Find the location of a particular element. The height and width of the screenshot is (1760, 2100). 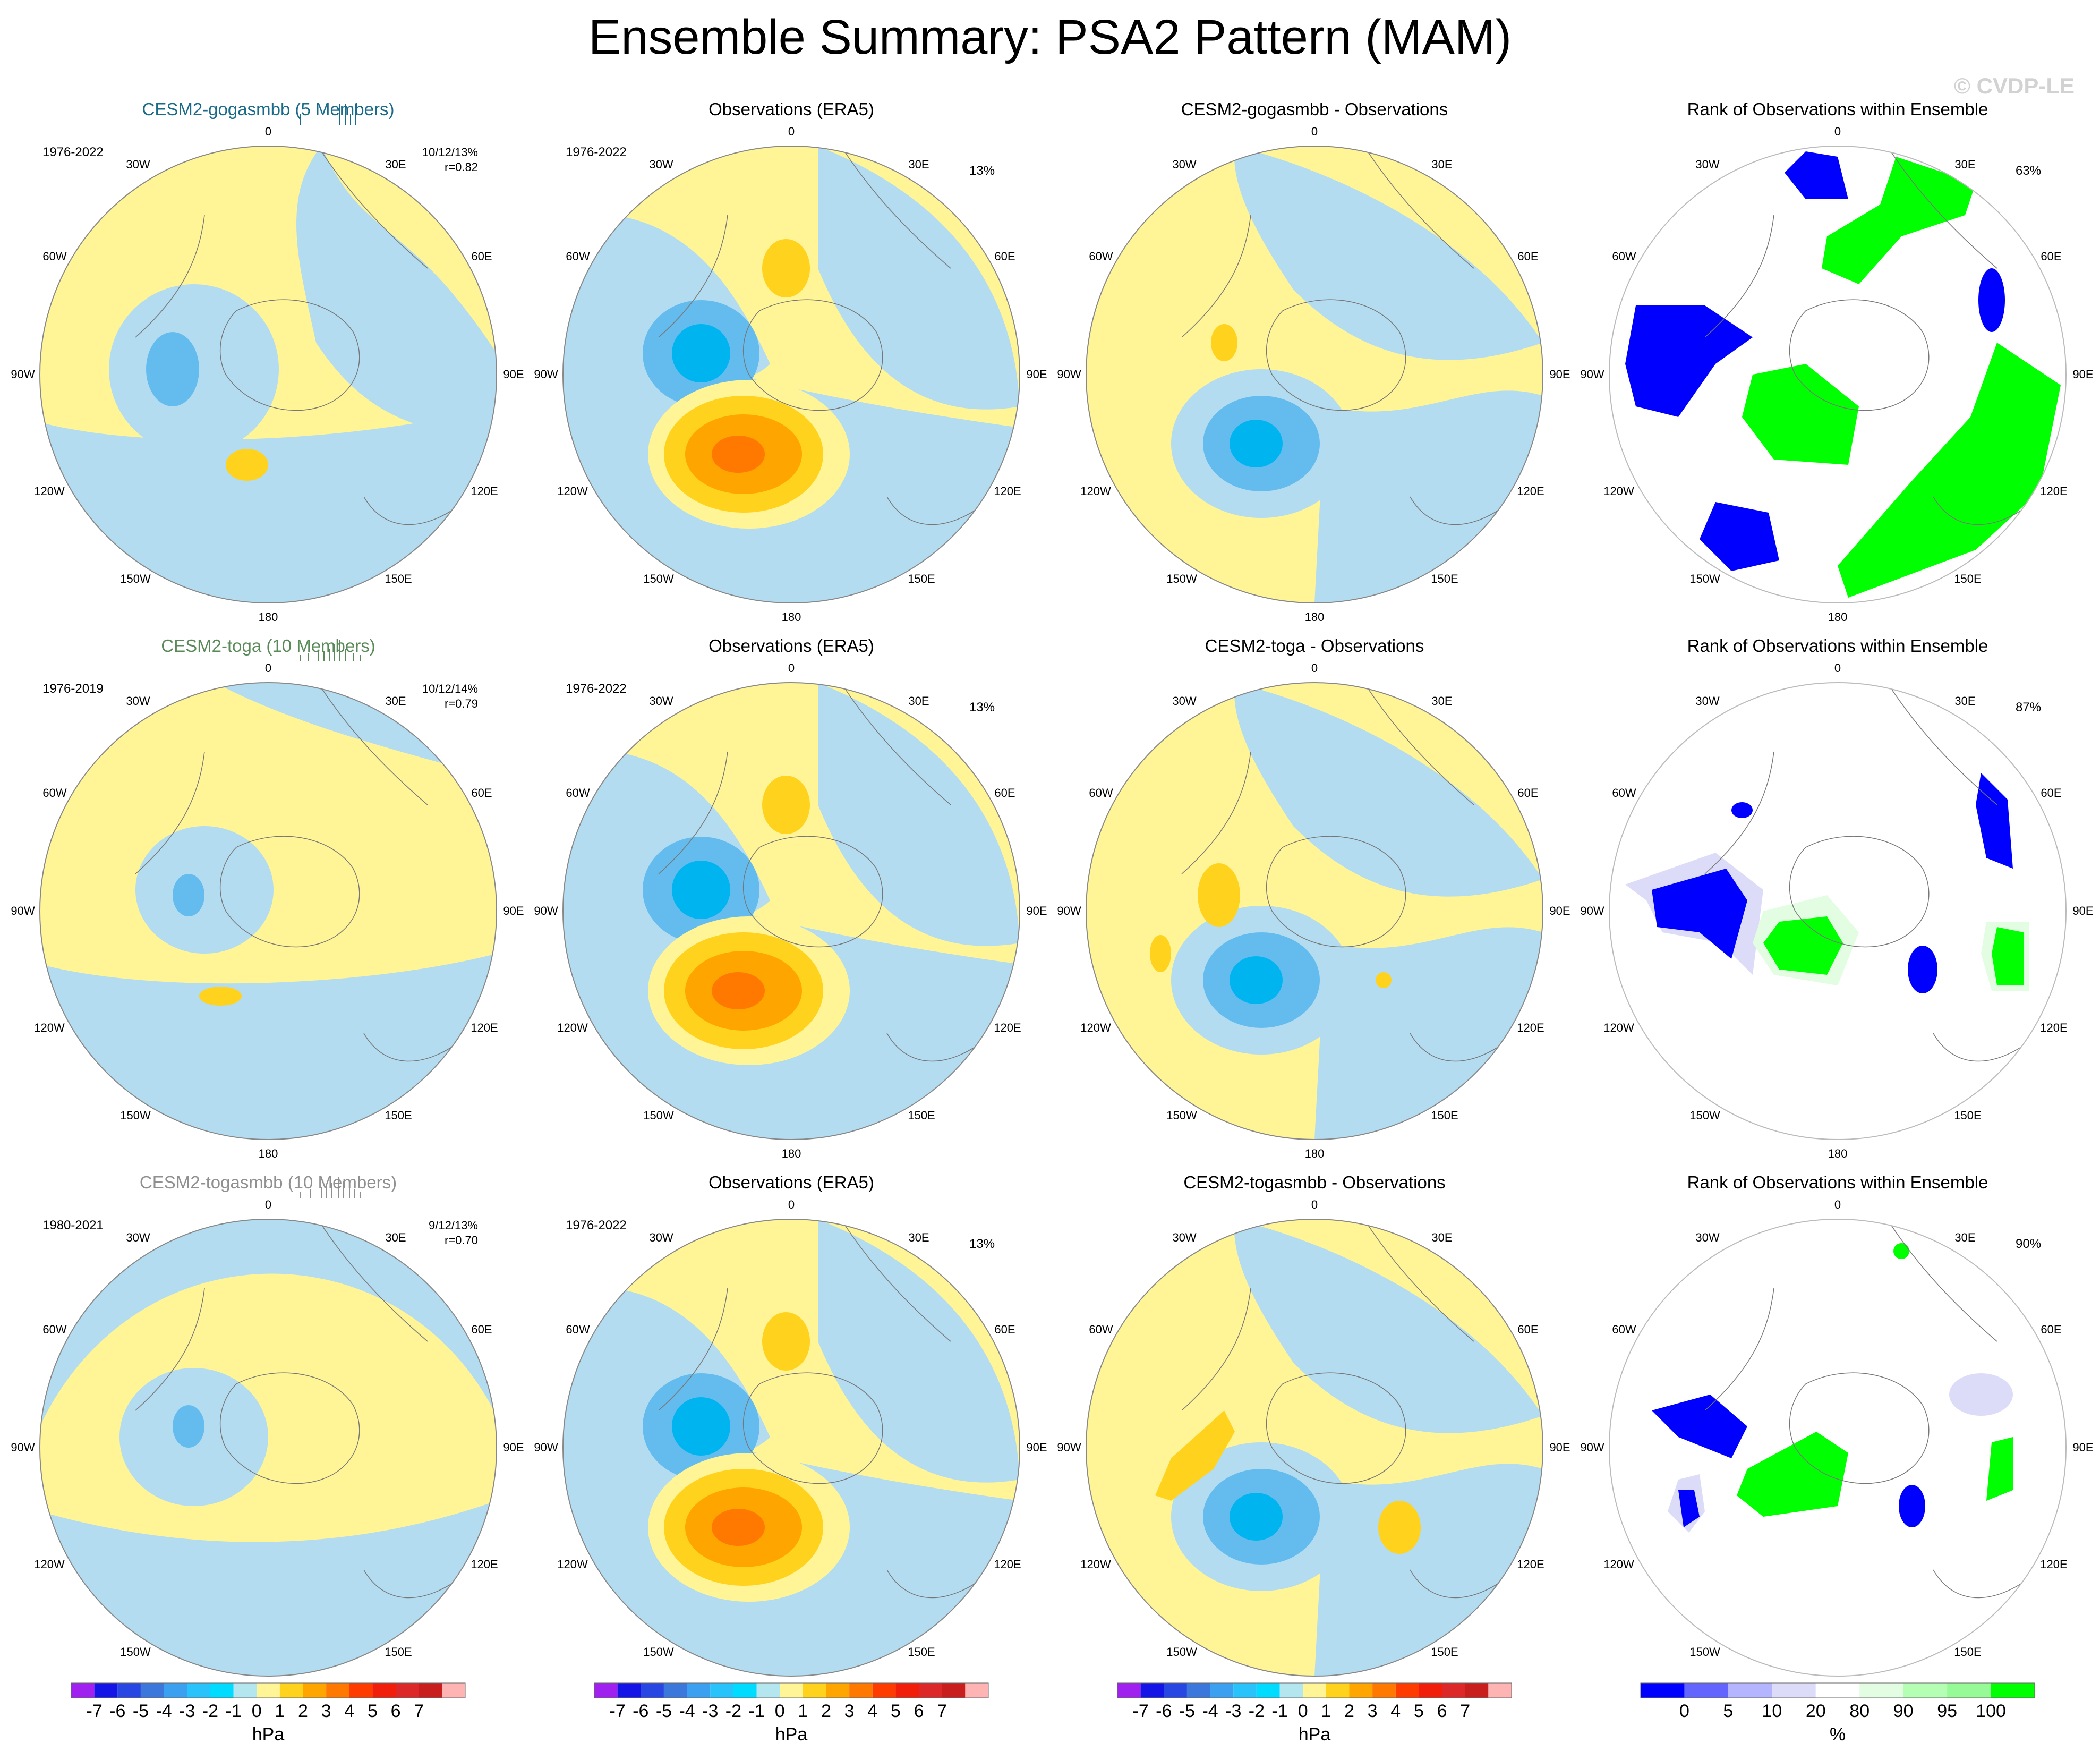

model-pattern-correlation: r=0.79 is located at coordinates (461, 703).